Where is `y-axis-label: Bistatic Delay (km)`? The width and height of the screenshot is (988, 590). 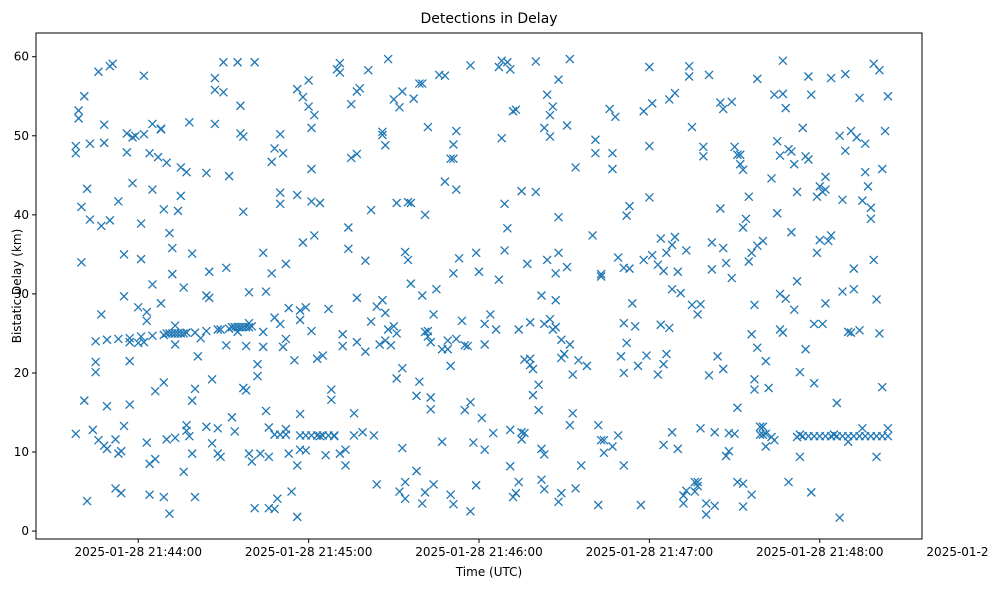 y-axis-label: Bistatic Delay (km) is located at coordinates (17, 286).